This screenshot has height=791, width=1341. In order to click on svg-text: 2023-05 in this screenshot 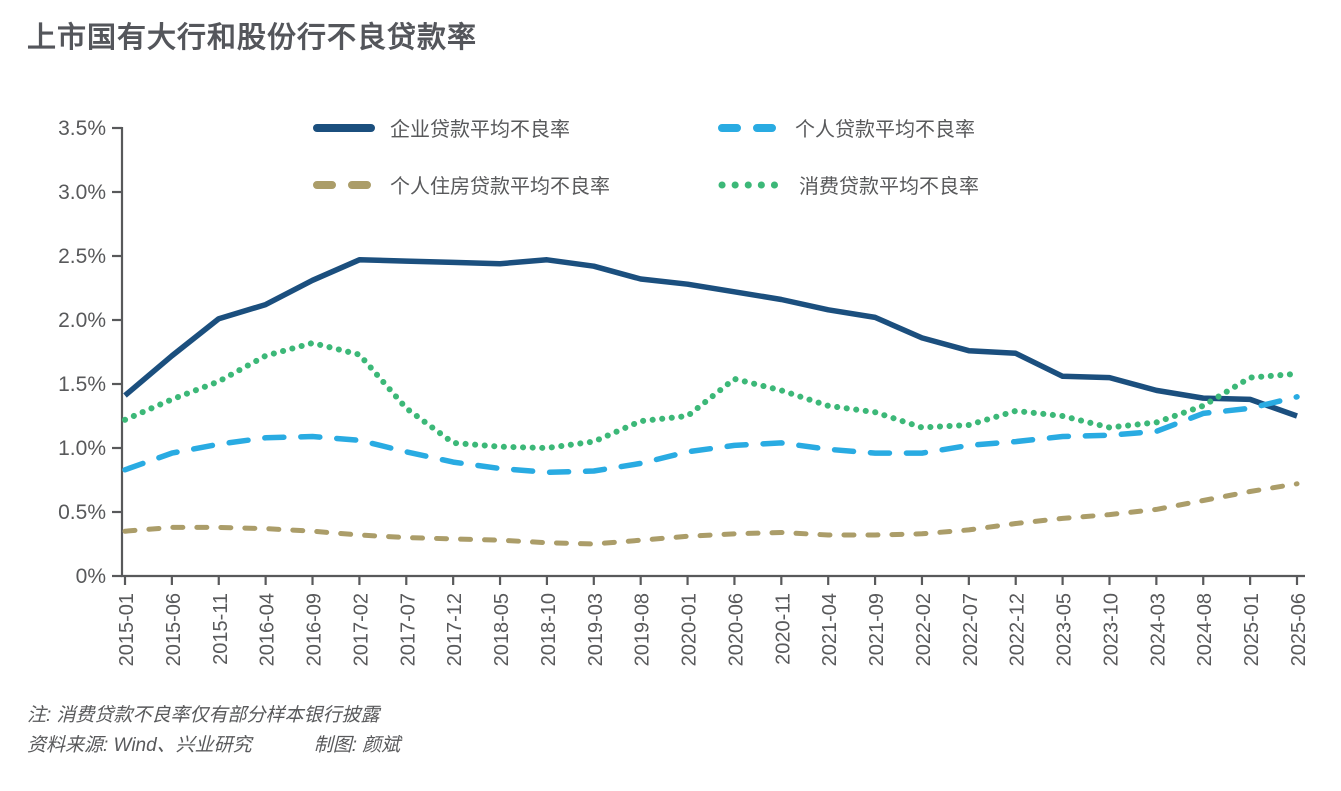, I will do `click(1065, 629)`.